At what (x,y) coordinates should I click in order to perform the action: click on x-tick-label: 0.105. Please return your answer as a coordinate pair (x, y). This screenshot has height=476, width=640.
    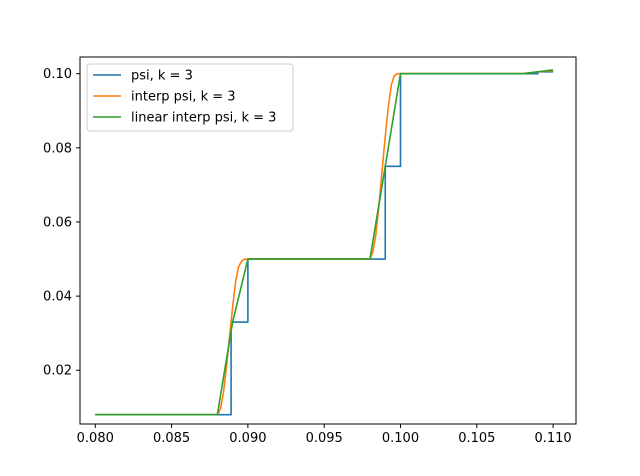
    Looking at the image, I should click on (476, 438).